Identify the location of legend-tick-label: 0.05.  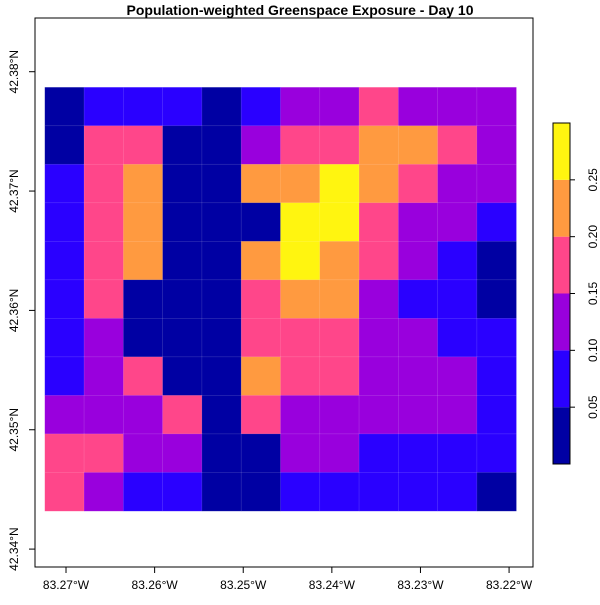
(593, 407).